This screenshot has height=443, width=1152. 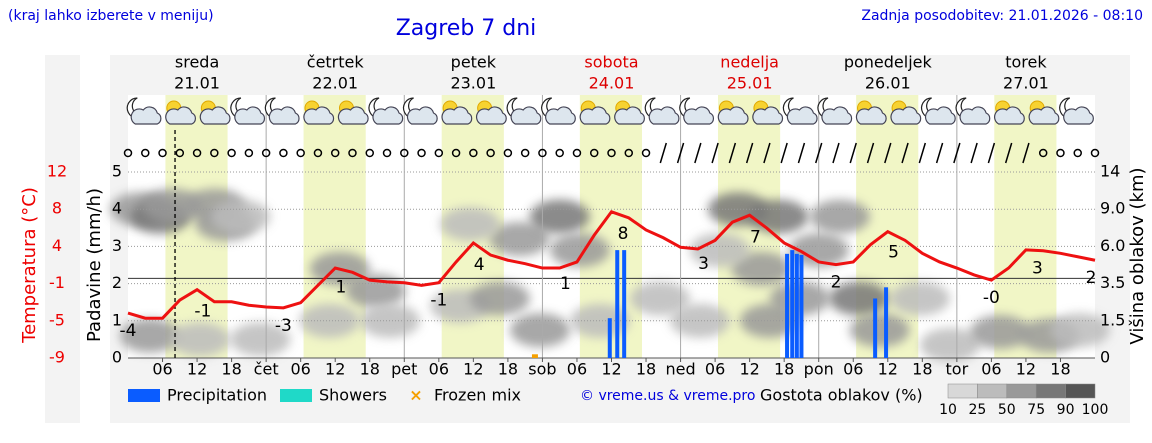 What do you see at coordinates (57, 319) in the screenshot?
I see `y-tick-label: -5` at bounding box center [57, 319].